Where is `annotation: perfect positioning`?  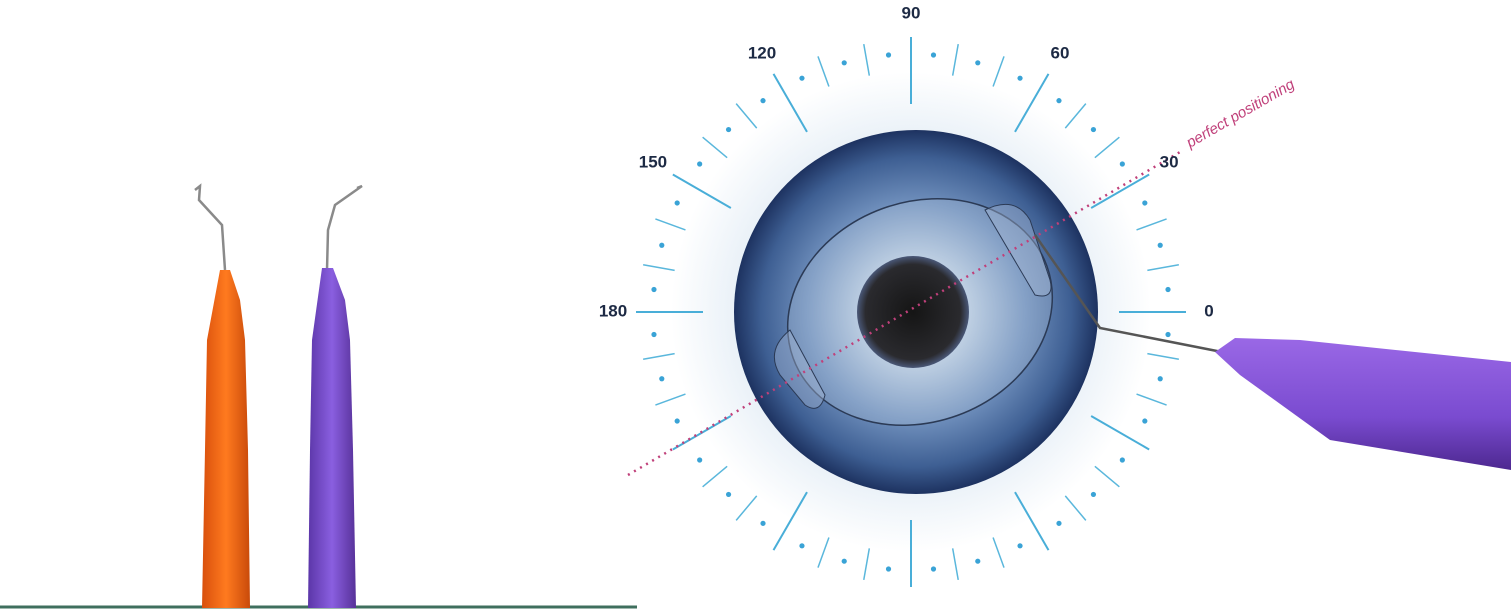 annotation: perfect positioning is located at coordinates (1240, 114).